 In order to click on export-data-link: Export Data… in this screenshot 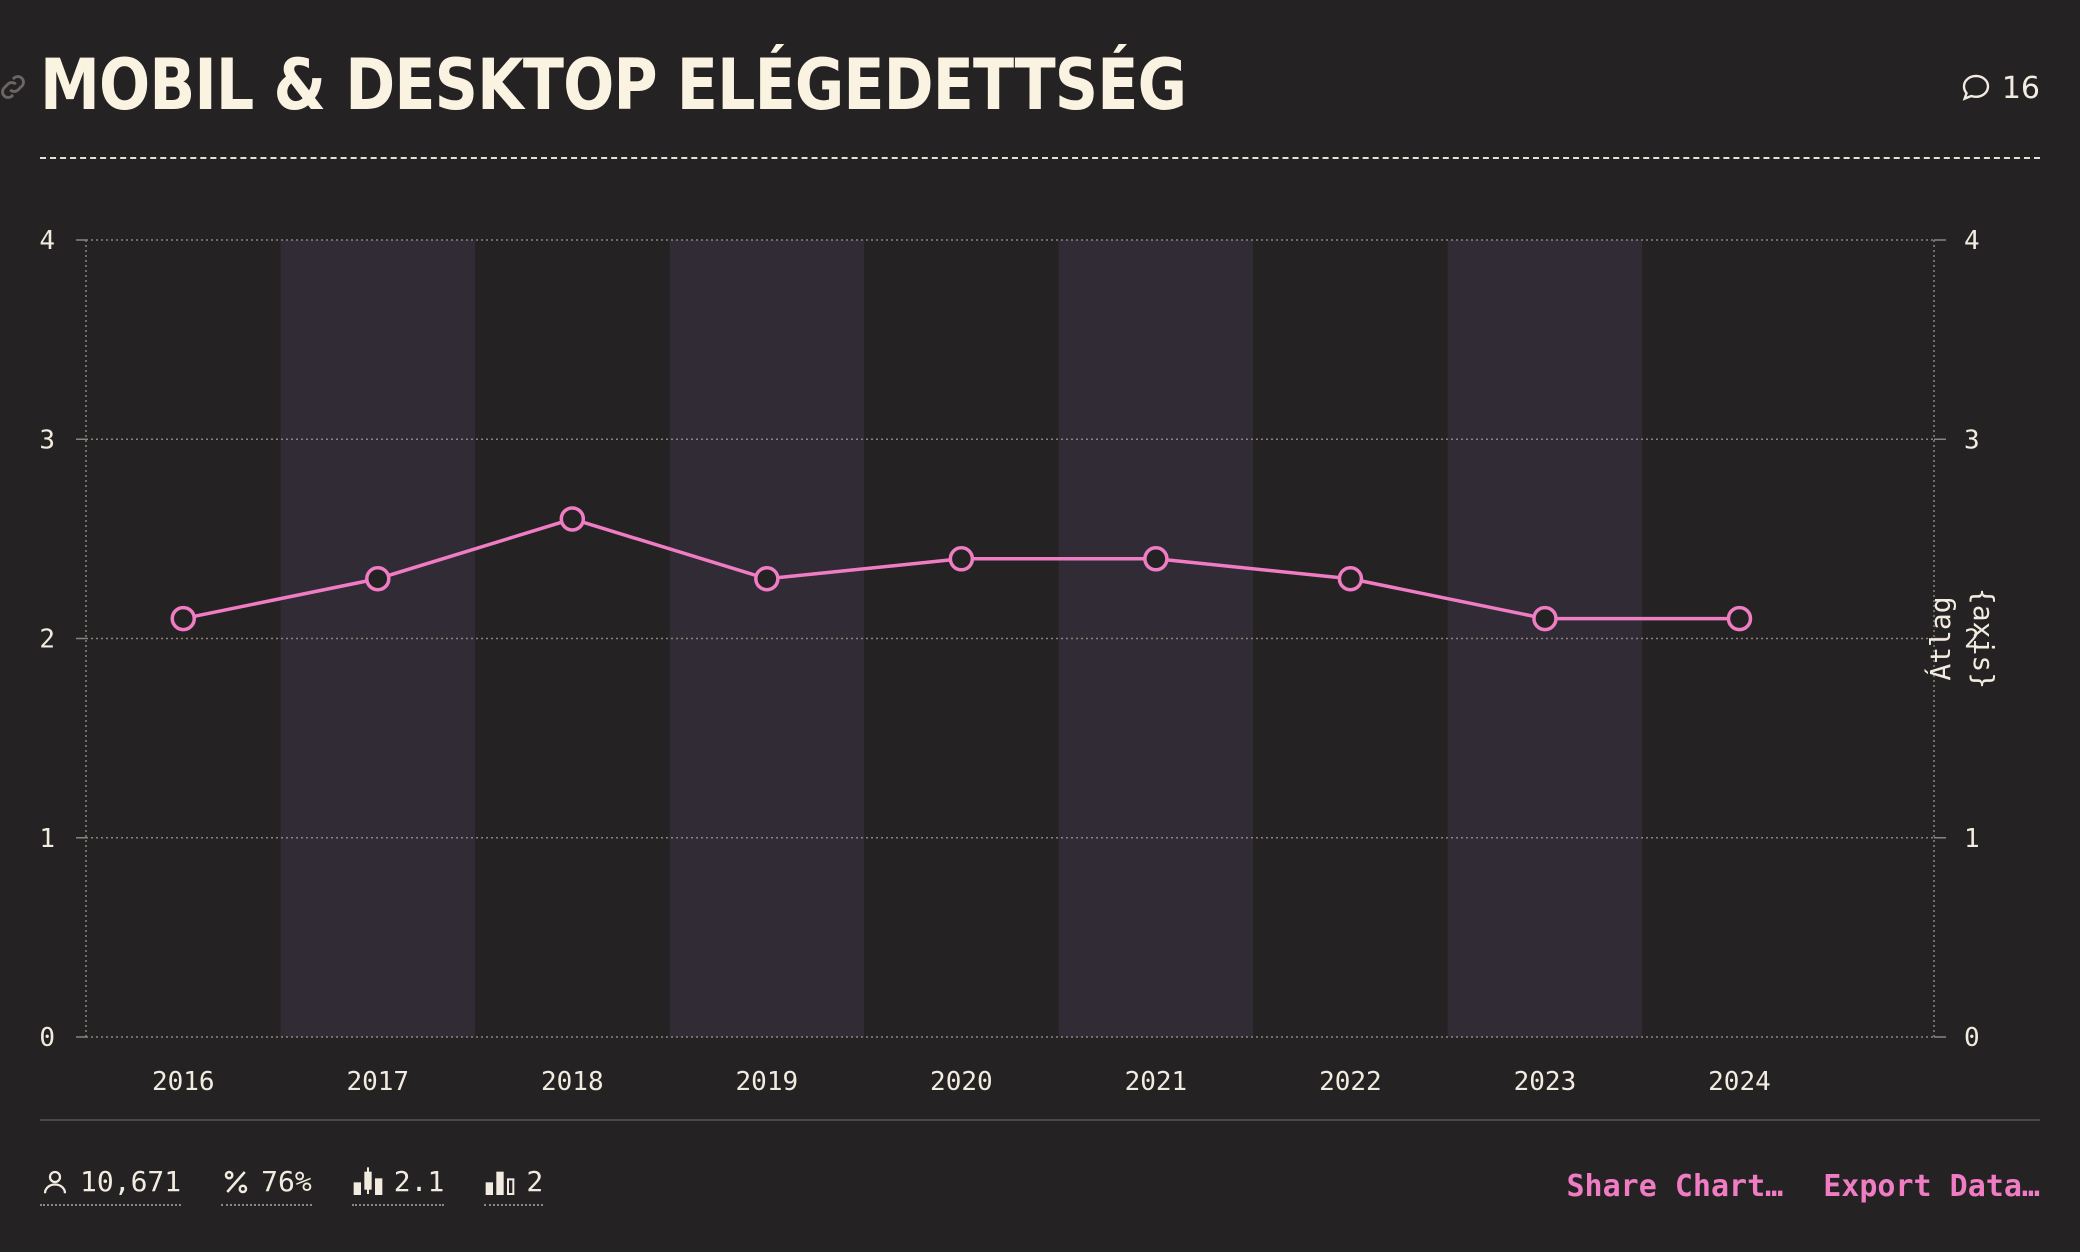, I will do `click(1931, 1186)`.